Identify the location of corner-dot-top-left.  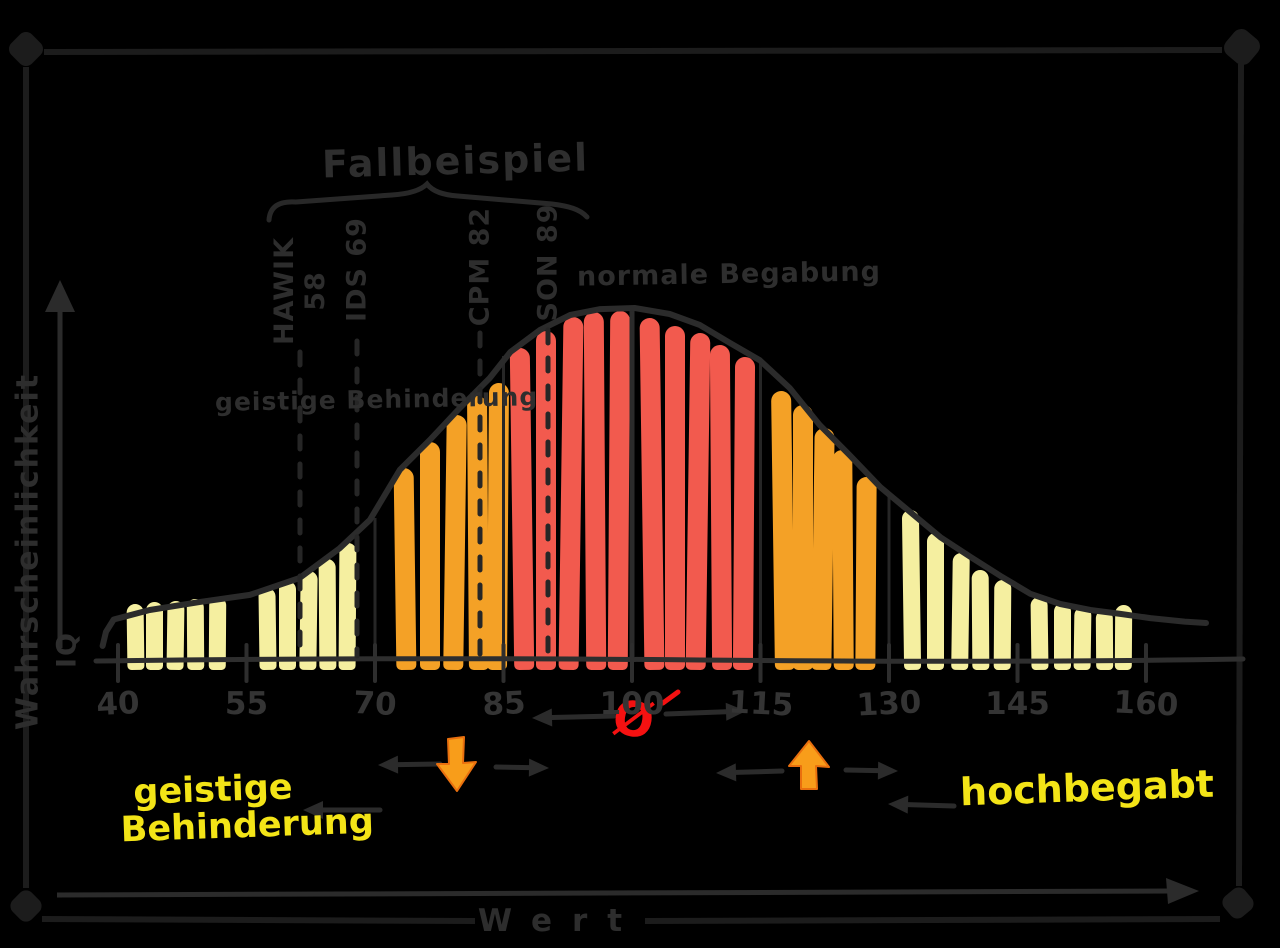
(26, 49).